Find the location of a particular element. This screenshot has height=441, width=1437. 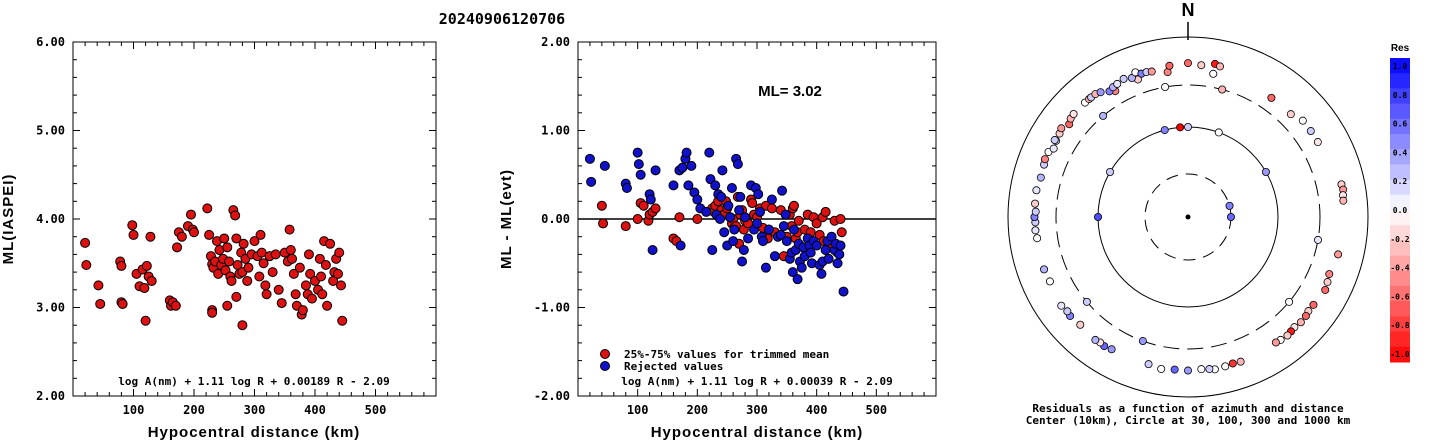

data-points is located at coordinates (214, 267).